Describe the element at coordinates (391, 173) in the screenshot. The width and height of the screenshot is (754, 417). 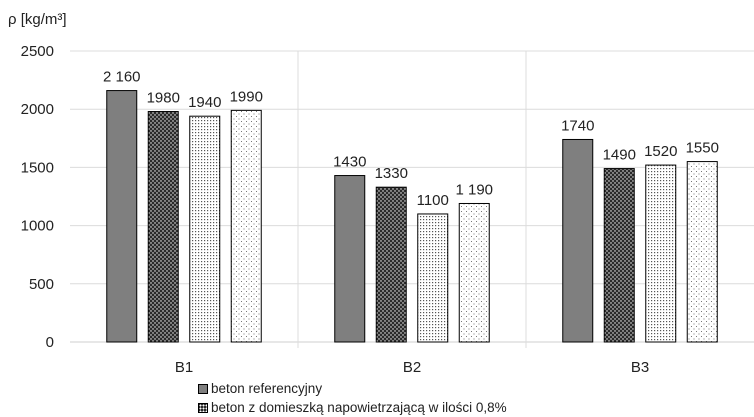
I see `data-label: 1330` at that location.